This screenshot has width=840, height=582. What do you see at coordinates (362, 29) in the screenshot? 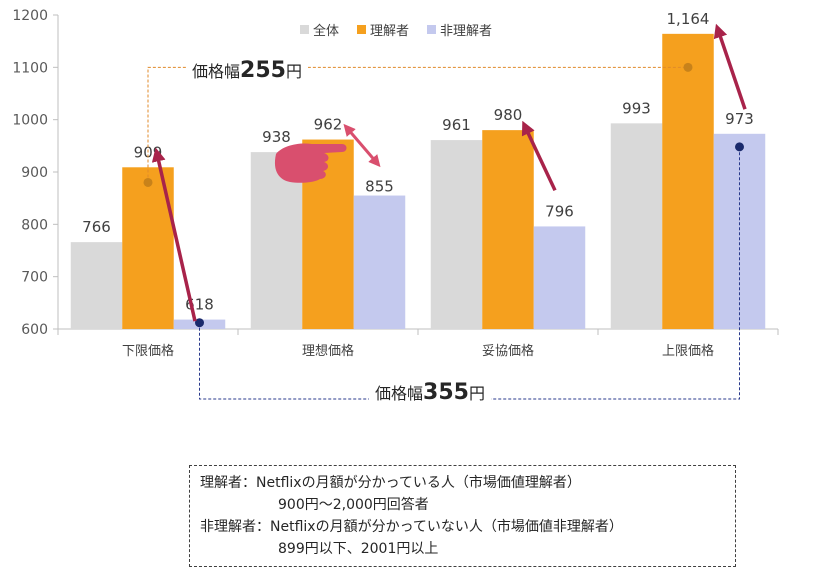
I see `legend-swatch-understanders` at bounding box center [362, 29].